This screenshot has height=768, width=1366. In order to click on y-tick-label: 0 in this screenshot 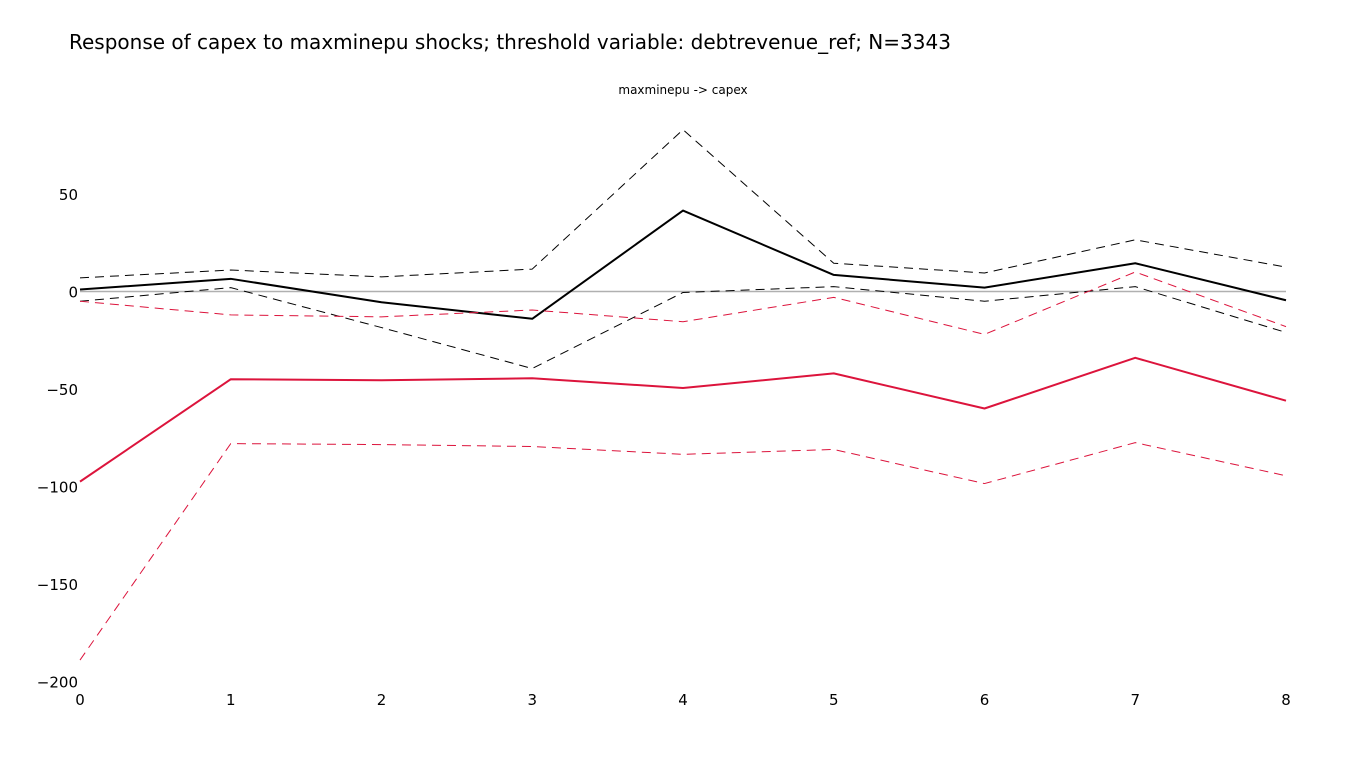, I will do `click(73, 293)`.